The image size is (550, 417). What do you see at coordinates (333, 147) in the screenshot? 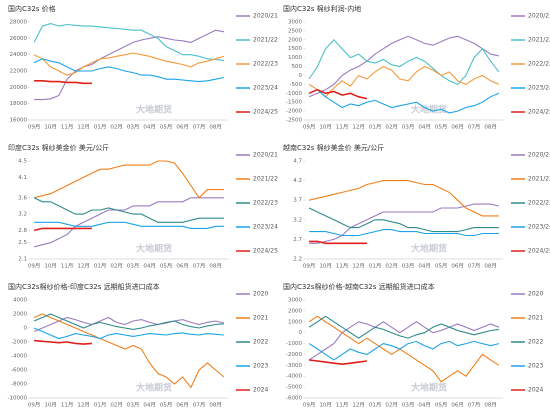
I see `chart-title: 越南C32s 棉纱美金价 美元/公斤` at bounding box center [333, 147].